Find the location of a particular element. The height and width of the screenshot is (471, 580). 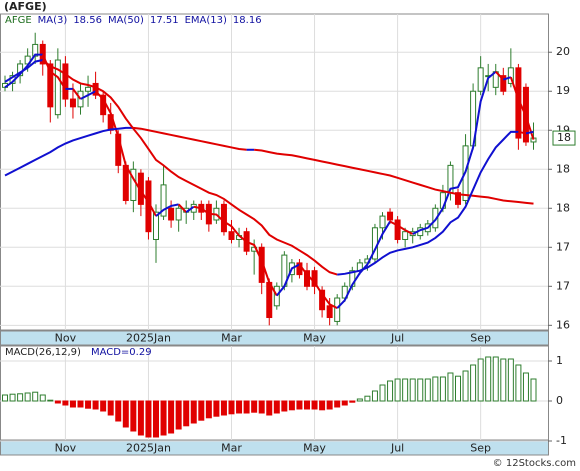

x-tick-label: Jul is located at coordinates (397, 338).